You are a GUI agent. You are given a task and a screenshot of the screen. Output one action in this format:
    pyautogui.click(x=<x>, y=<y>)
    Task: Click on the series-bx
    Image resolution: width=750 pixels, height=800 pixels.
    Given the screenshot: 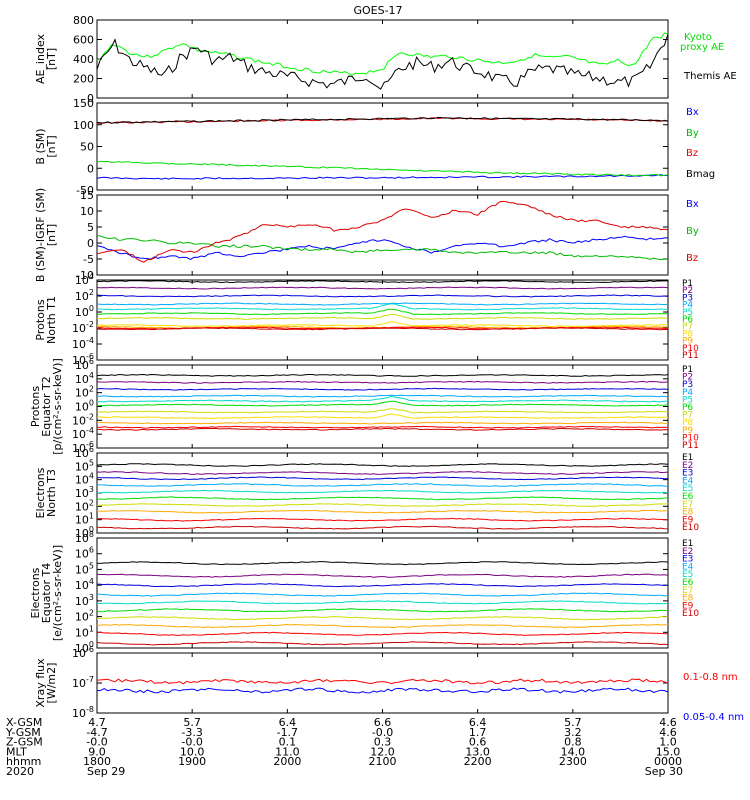 What is the action you would take?
    pyautogui.click(x=382, y=177)
    